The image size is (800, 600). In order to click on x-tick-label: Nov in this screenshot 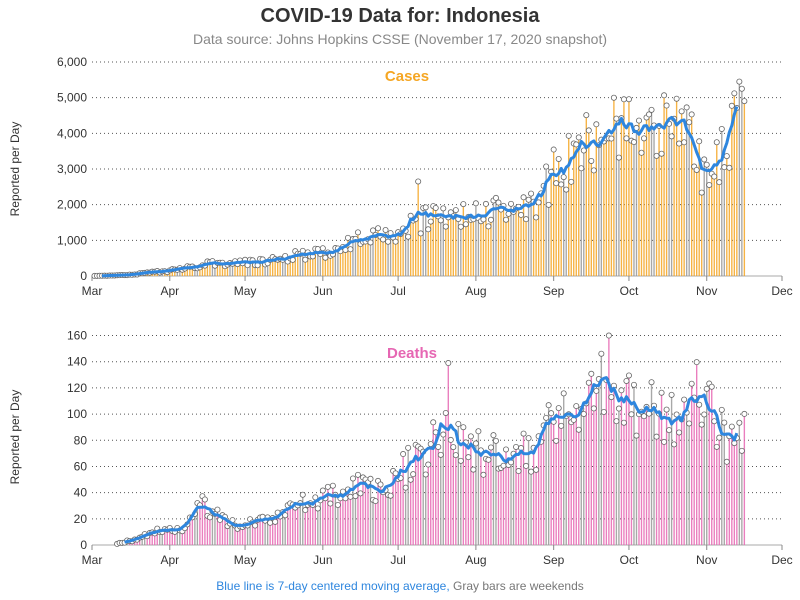, I will do `click(706, 291)`.